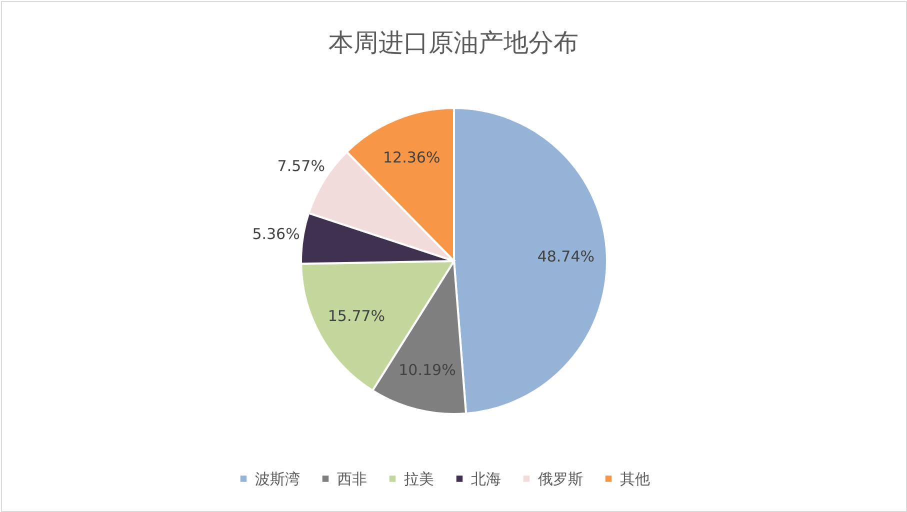 This screenshot has width=907, height=512. I want to click on data-label: 15.77%, so click(357, 316).